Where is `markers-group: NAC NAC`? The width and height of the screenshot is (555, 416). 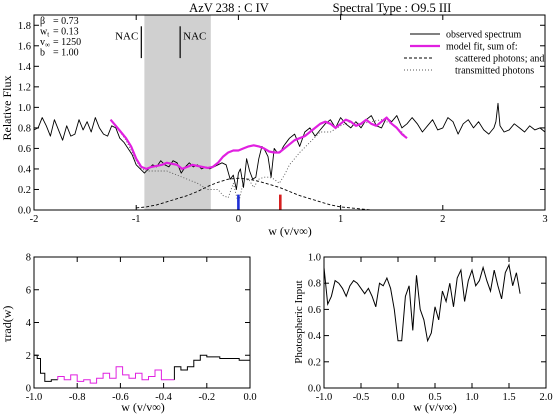
markers-group: NAC NAC is located at coordinates (198, 118).